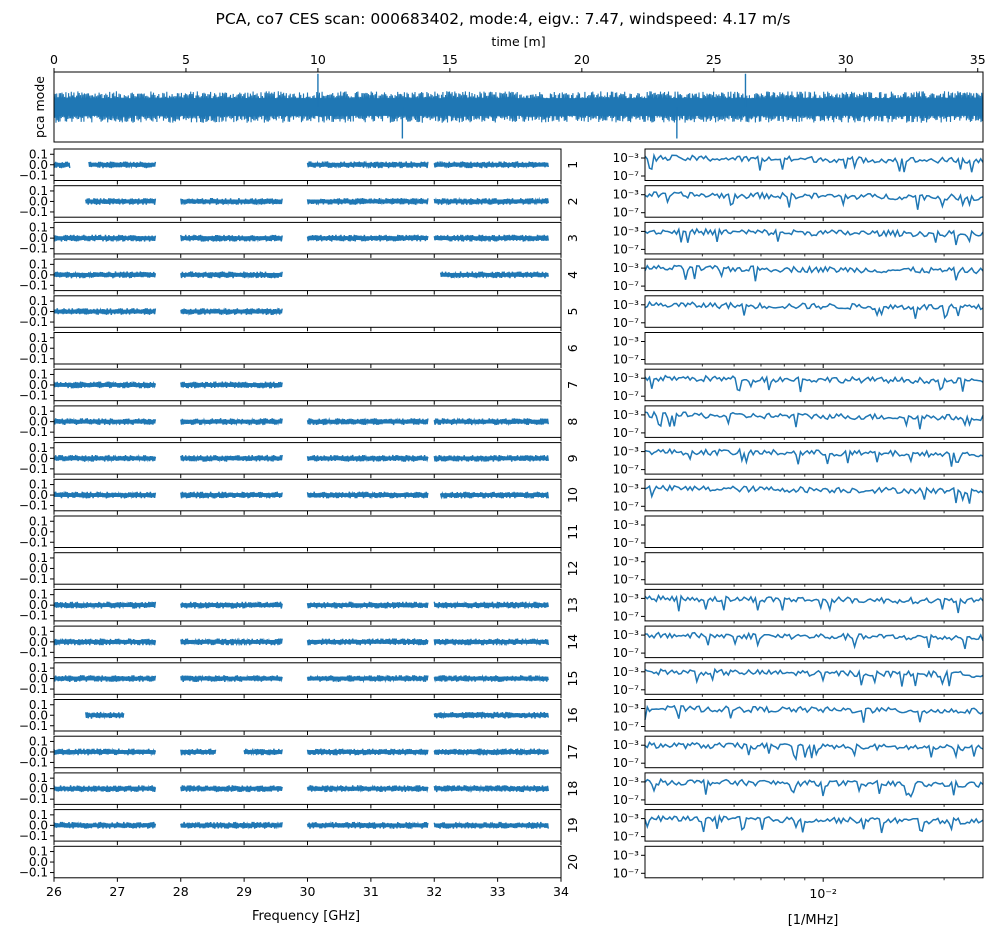 Image resolution: width=997 pixels, height=937 pixels. Describe the element at coordinates (814, 162) in the screenshot. I see `psd-1-series` at that location.